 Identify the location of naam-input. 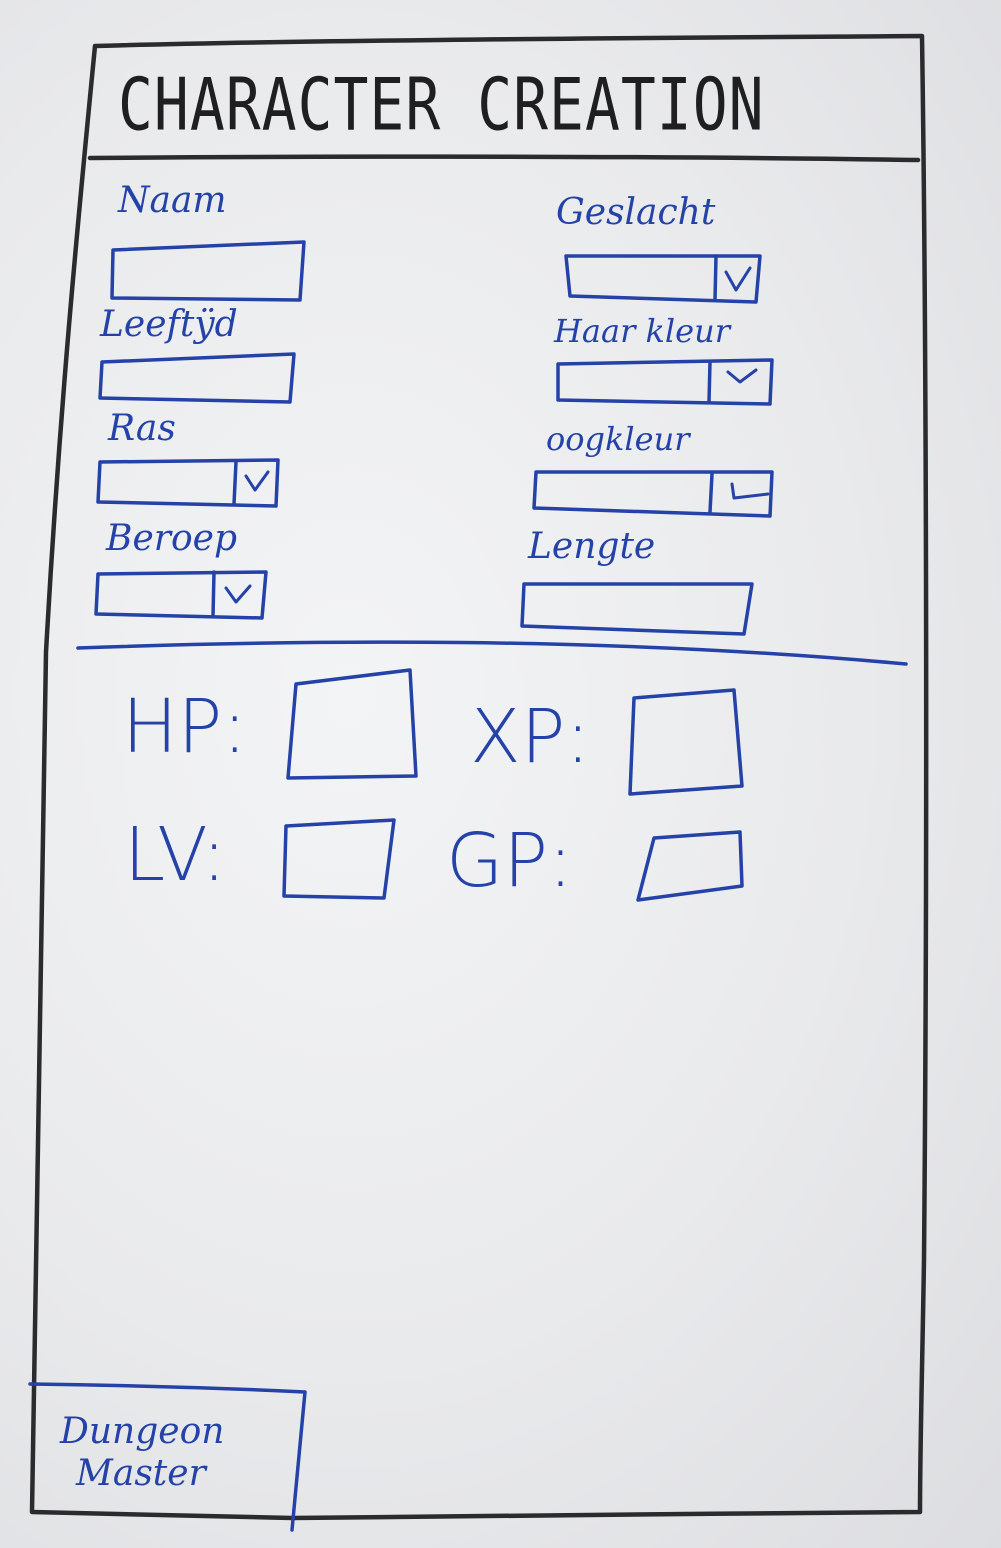
(207, 274).